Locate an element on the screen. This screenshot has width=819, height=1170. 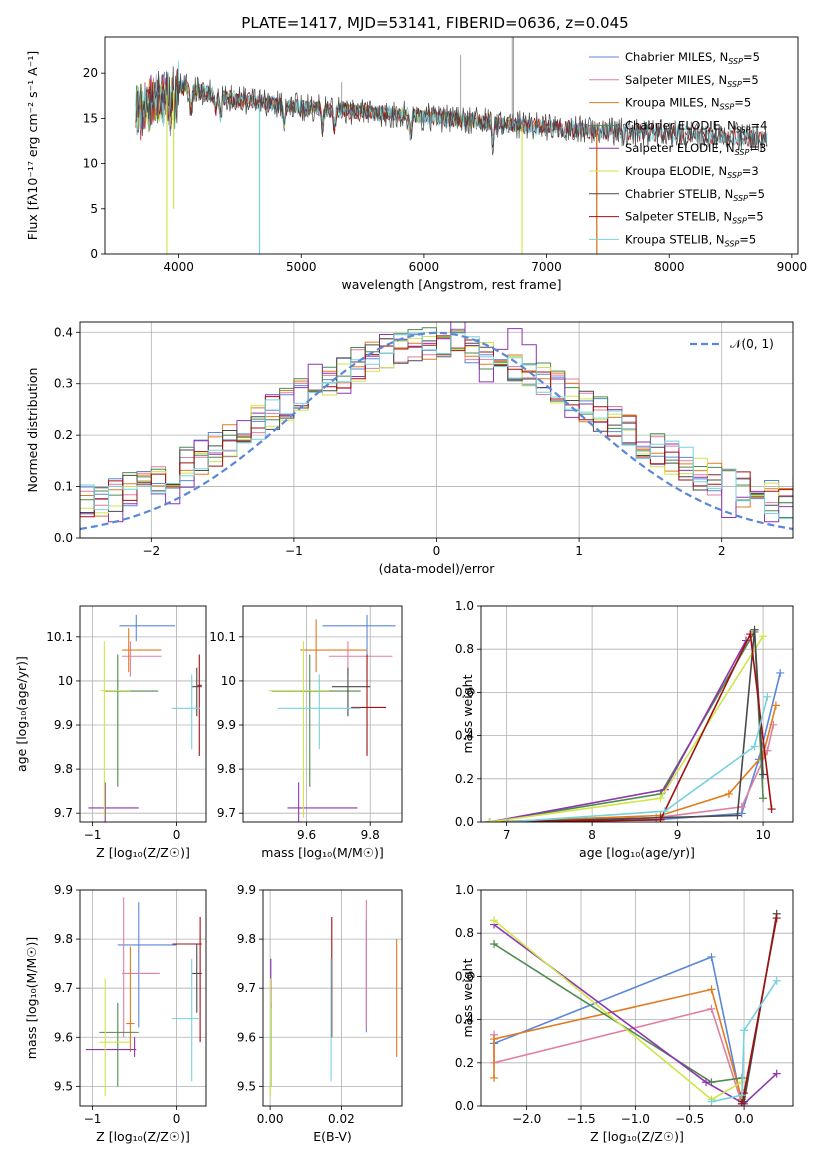
legend-label: Kroupa STELIB, NSSP=5 is located at coordinates (690, 240).